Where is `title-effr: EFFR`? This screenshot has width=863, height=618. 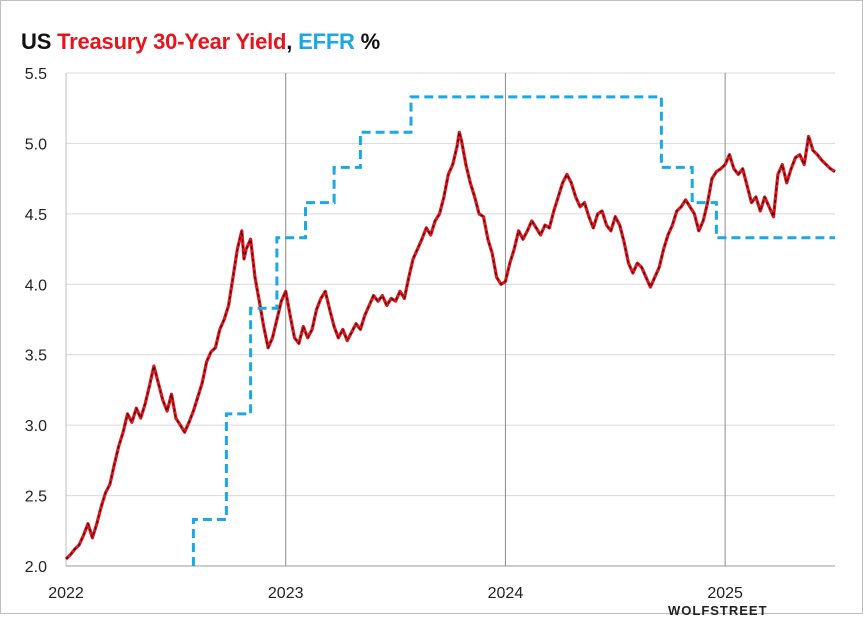
title-effr: EFFR is located at coordinates (326, 41).